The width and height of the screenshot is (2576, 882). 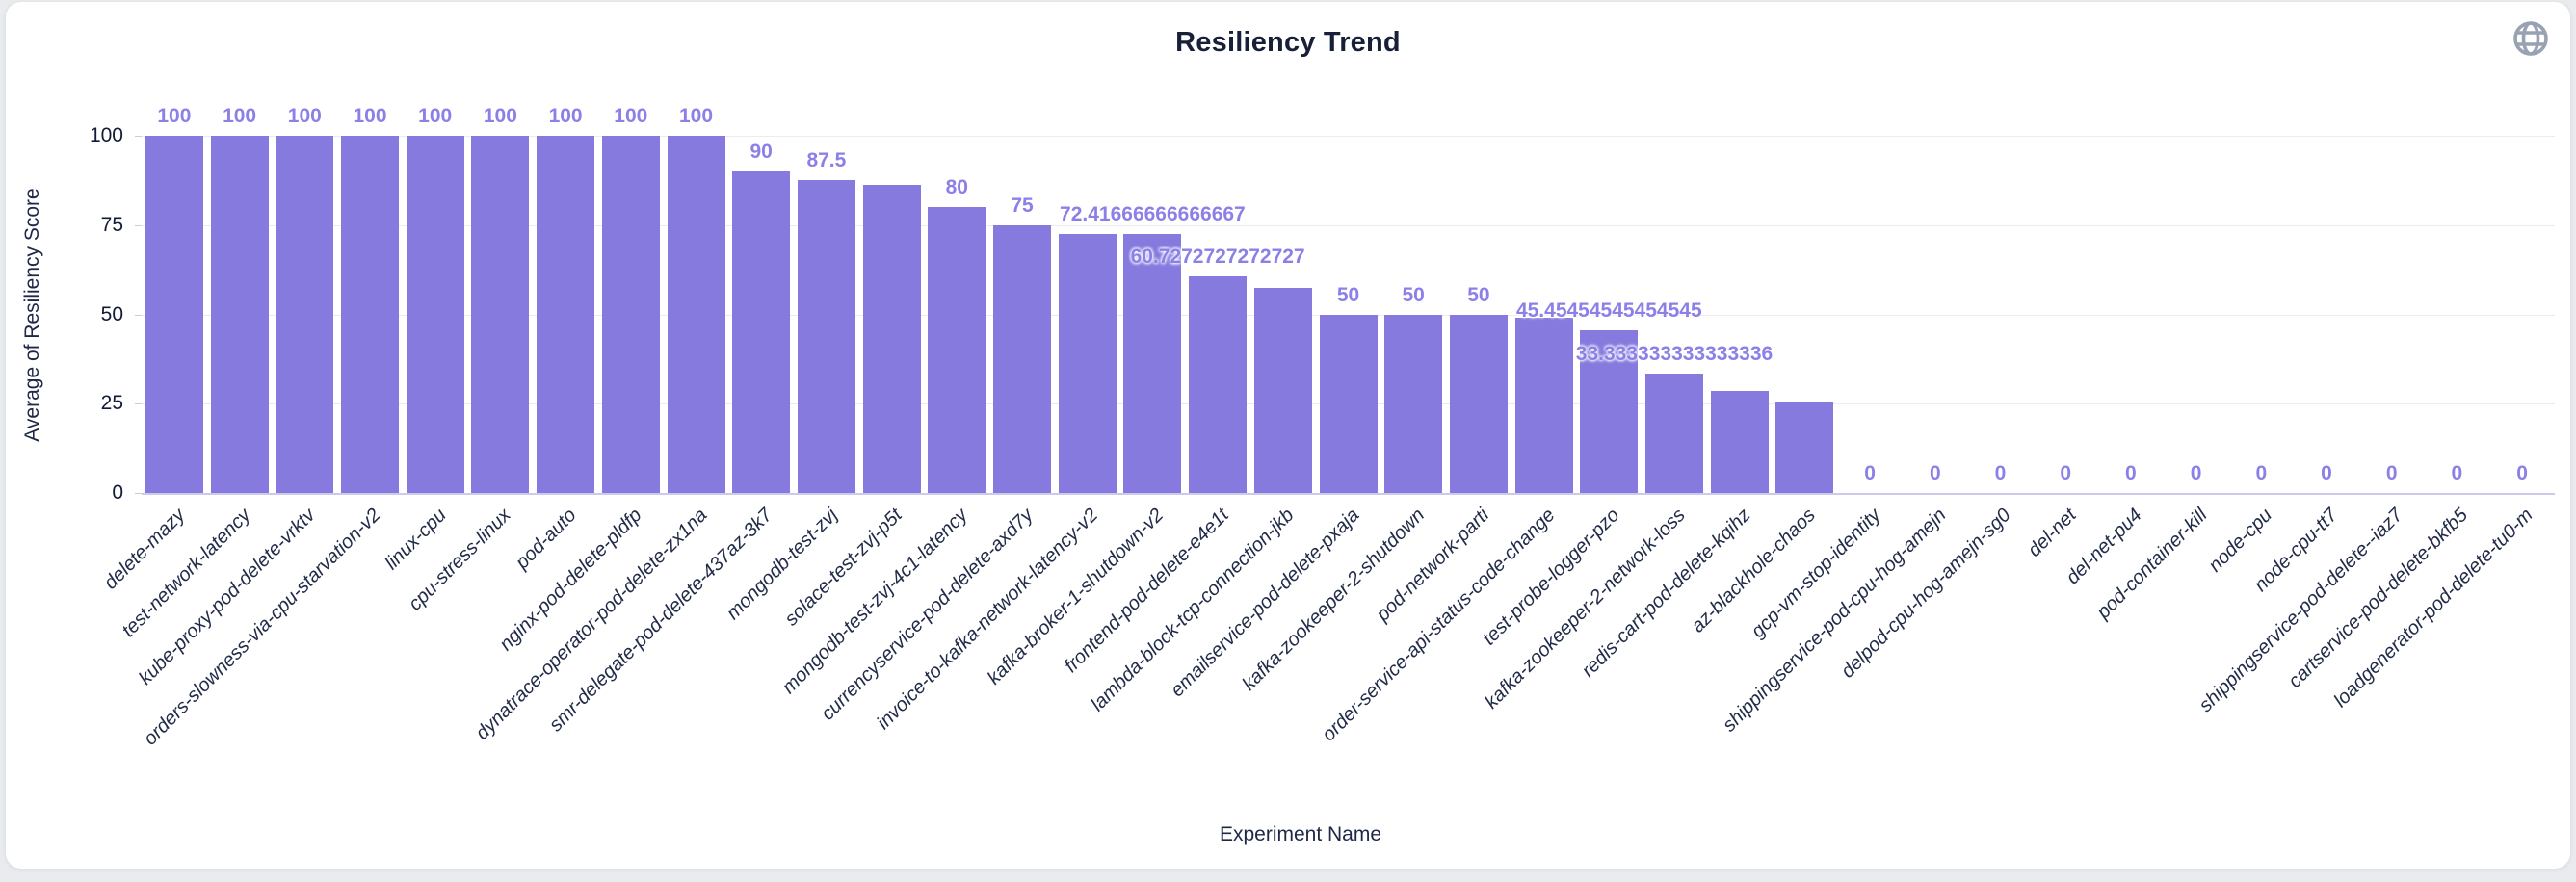 I want to click on bar-value-label: 33.333333333333336, so click(x=1675, y=354).